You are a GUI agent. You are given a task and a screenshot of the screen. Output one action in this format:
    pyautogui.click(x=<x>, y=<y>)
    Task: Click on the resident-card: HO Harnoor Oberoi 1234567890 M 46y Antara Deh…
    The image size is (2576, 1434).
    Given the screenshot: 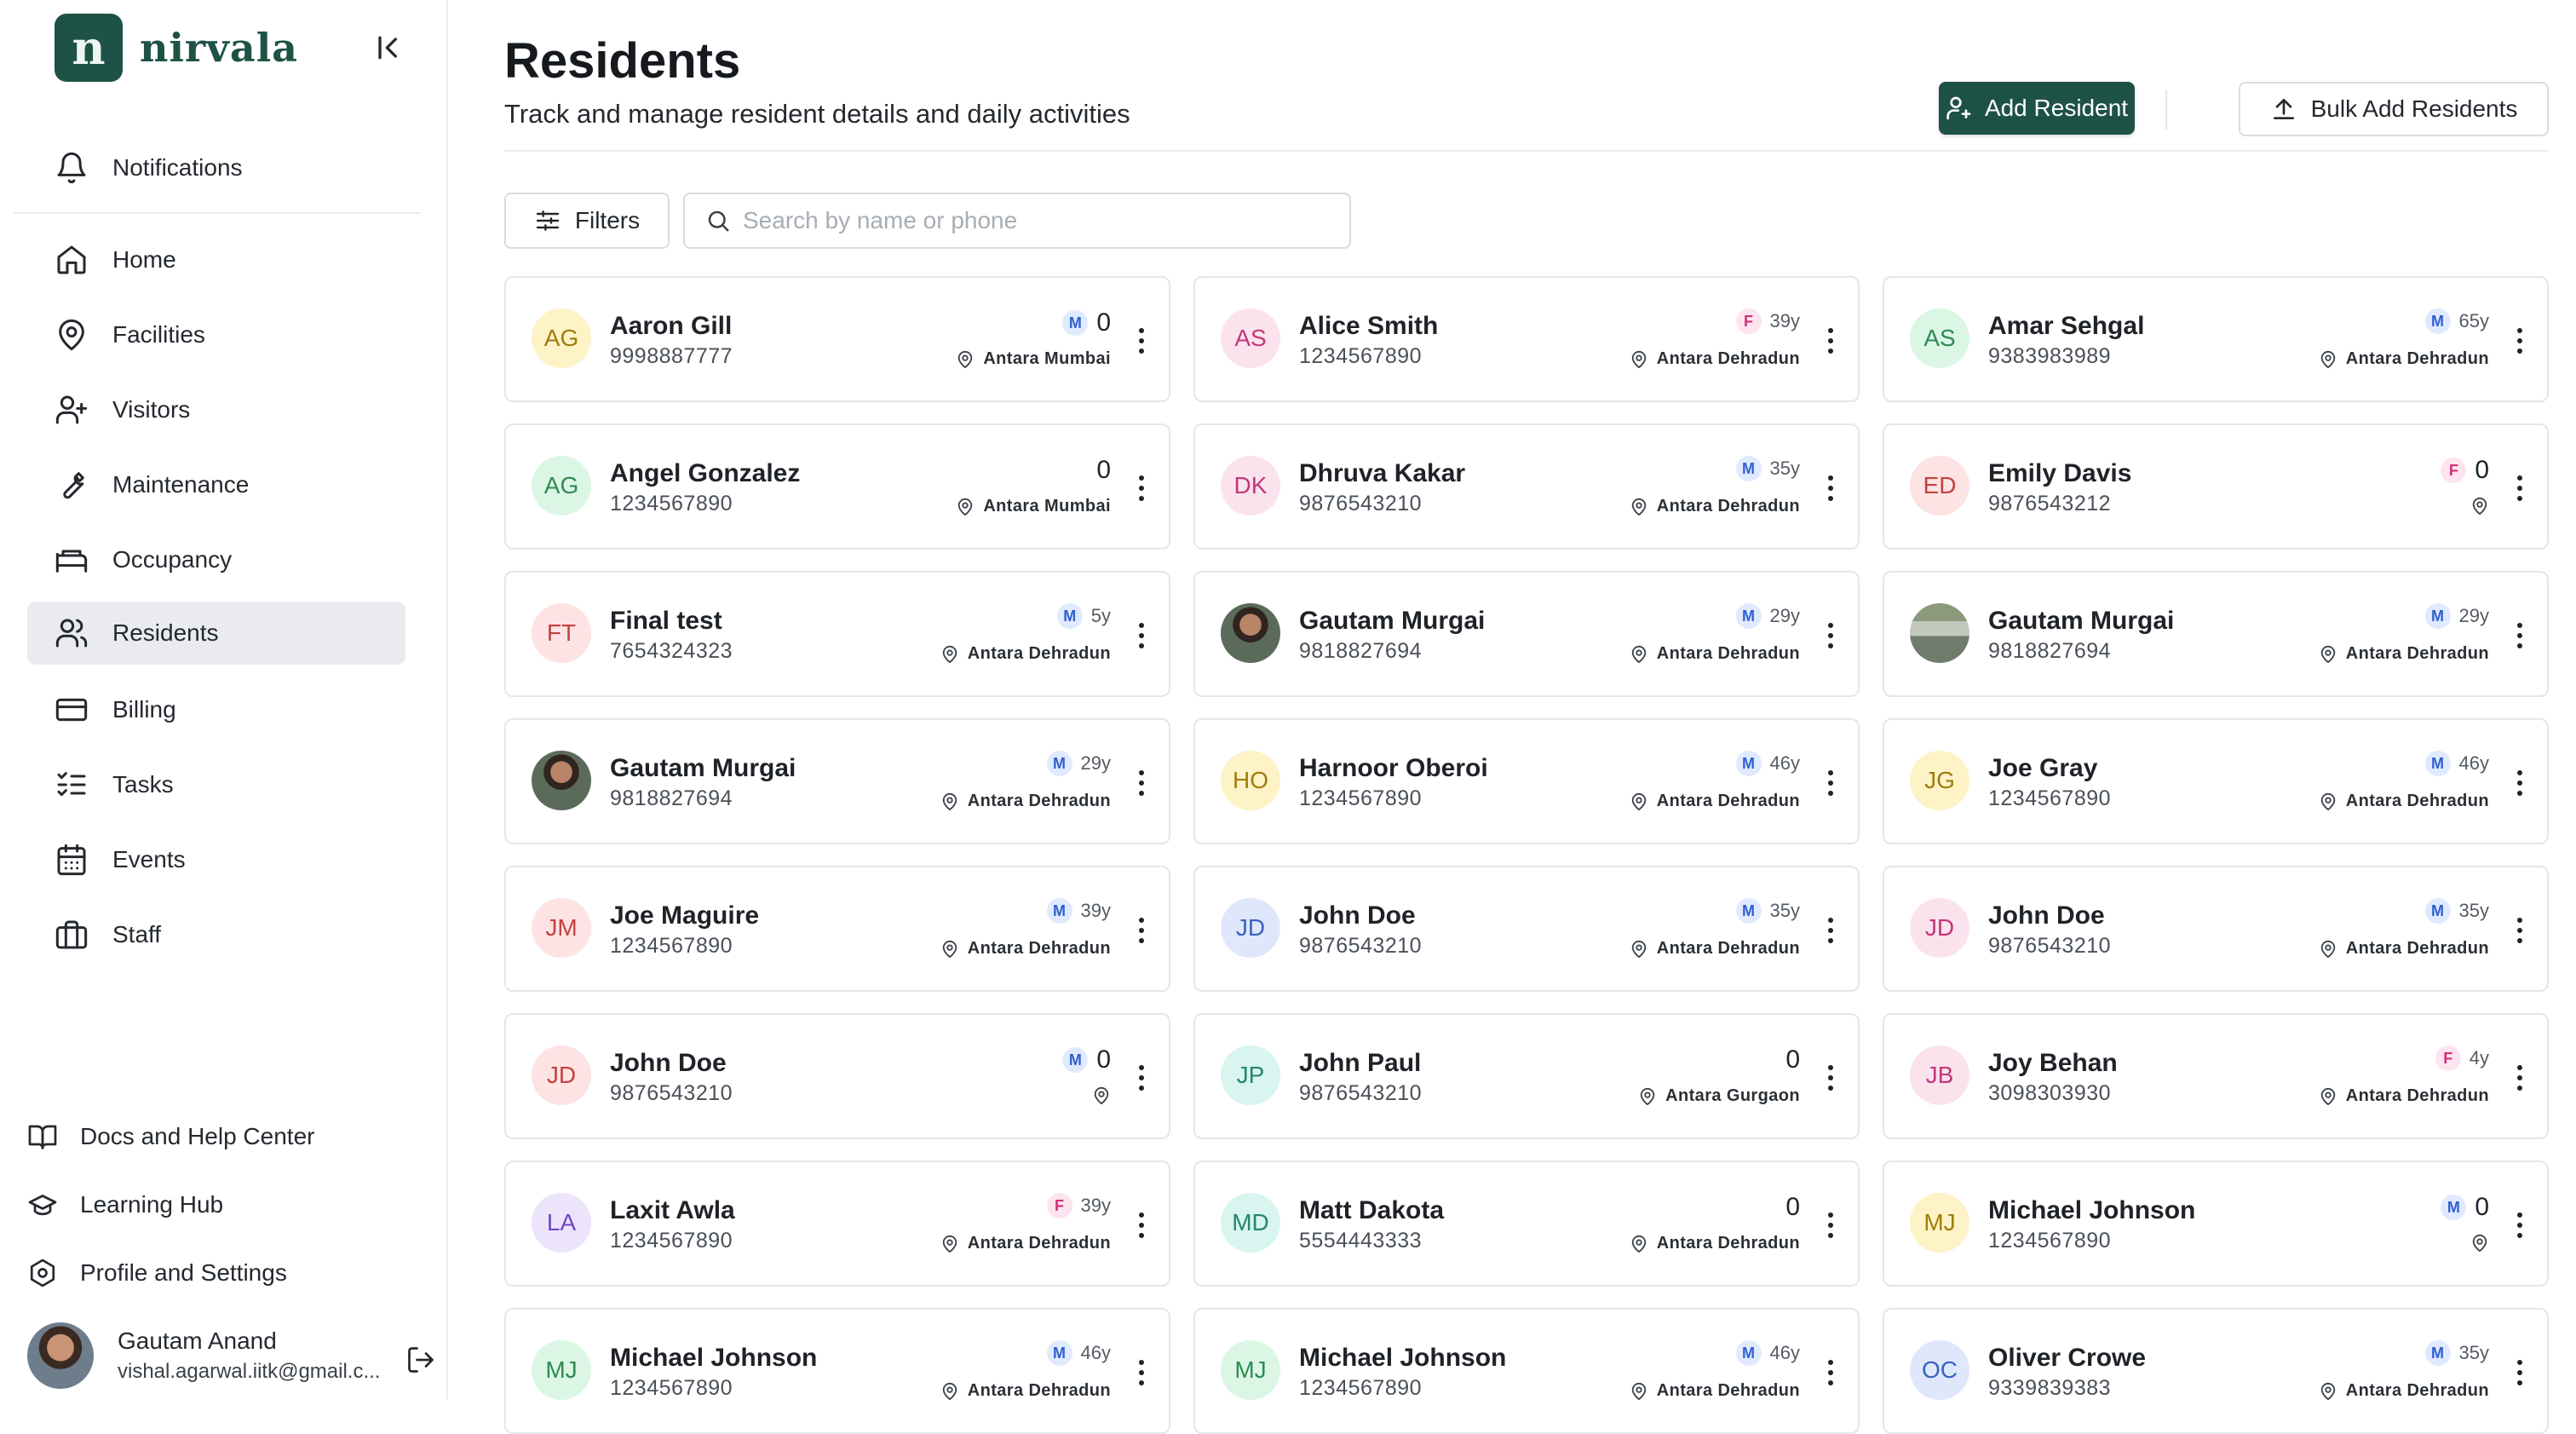 What is the action you would take?
    pyautogui.click(x=1527, y=781)
    